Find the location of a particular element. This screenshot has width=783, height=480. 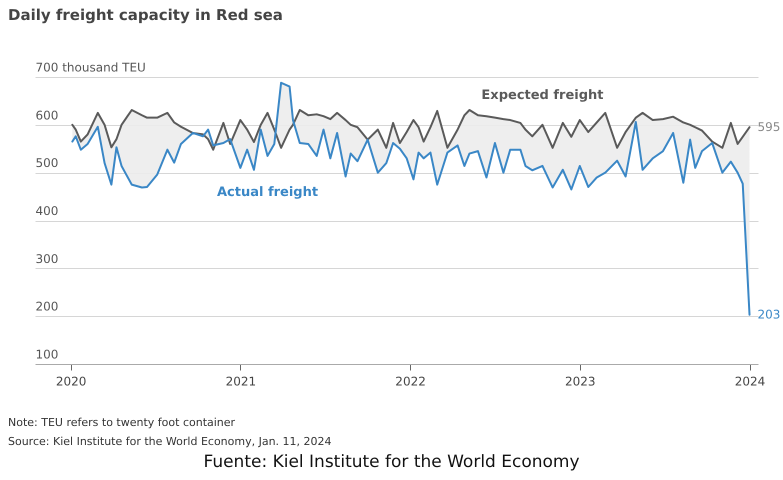

y-tick-label: 600 is located at coordinates (47, 115).